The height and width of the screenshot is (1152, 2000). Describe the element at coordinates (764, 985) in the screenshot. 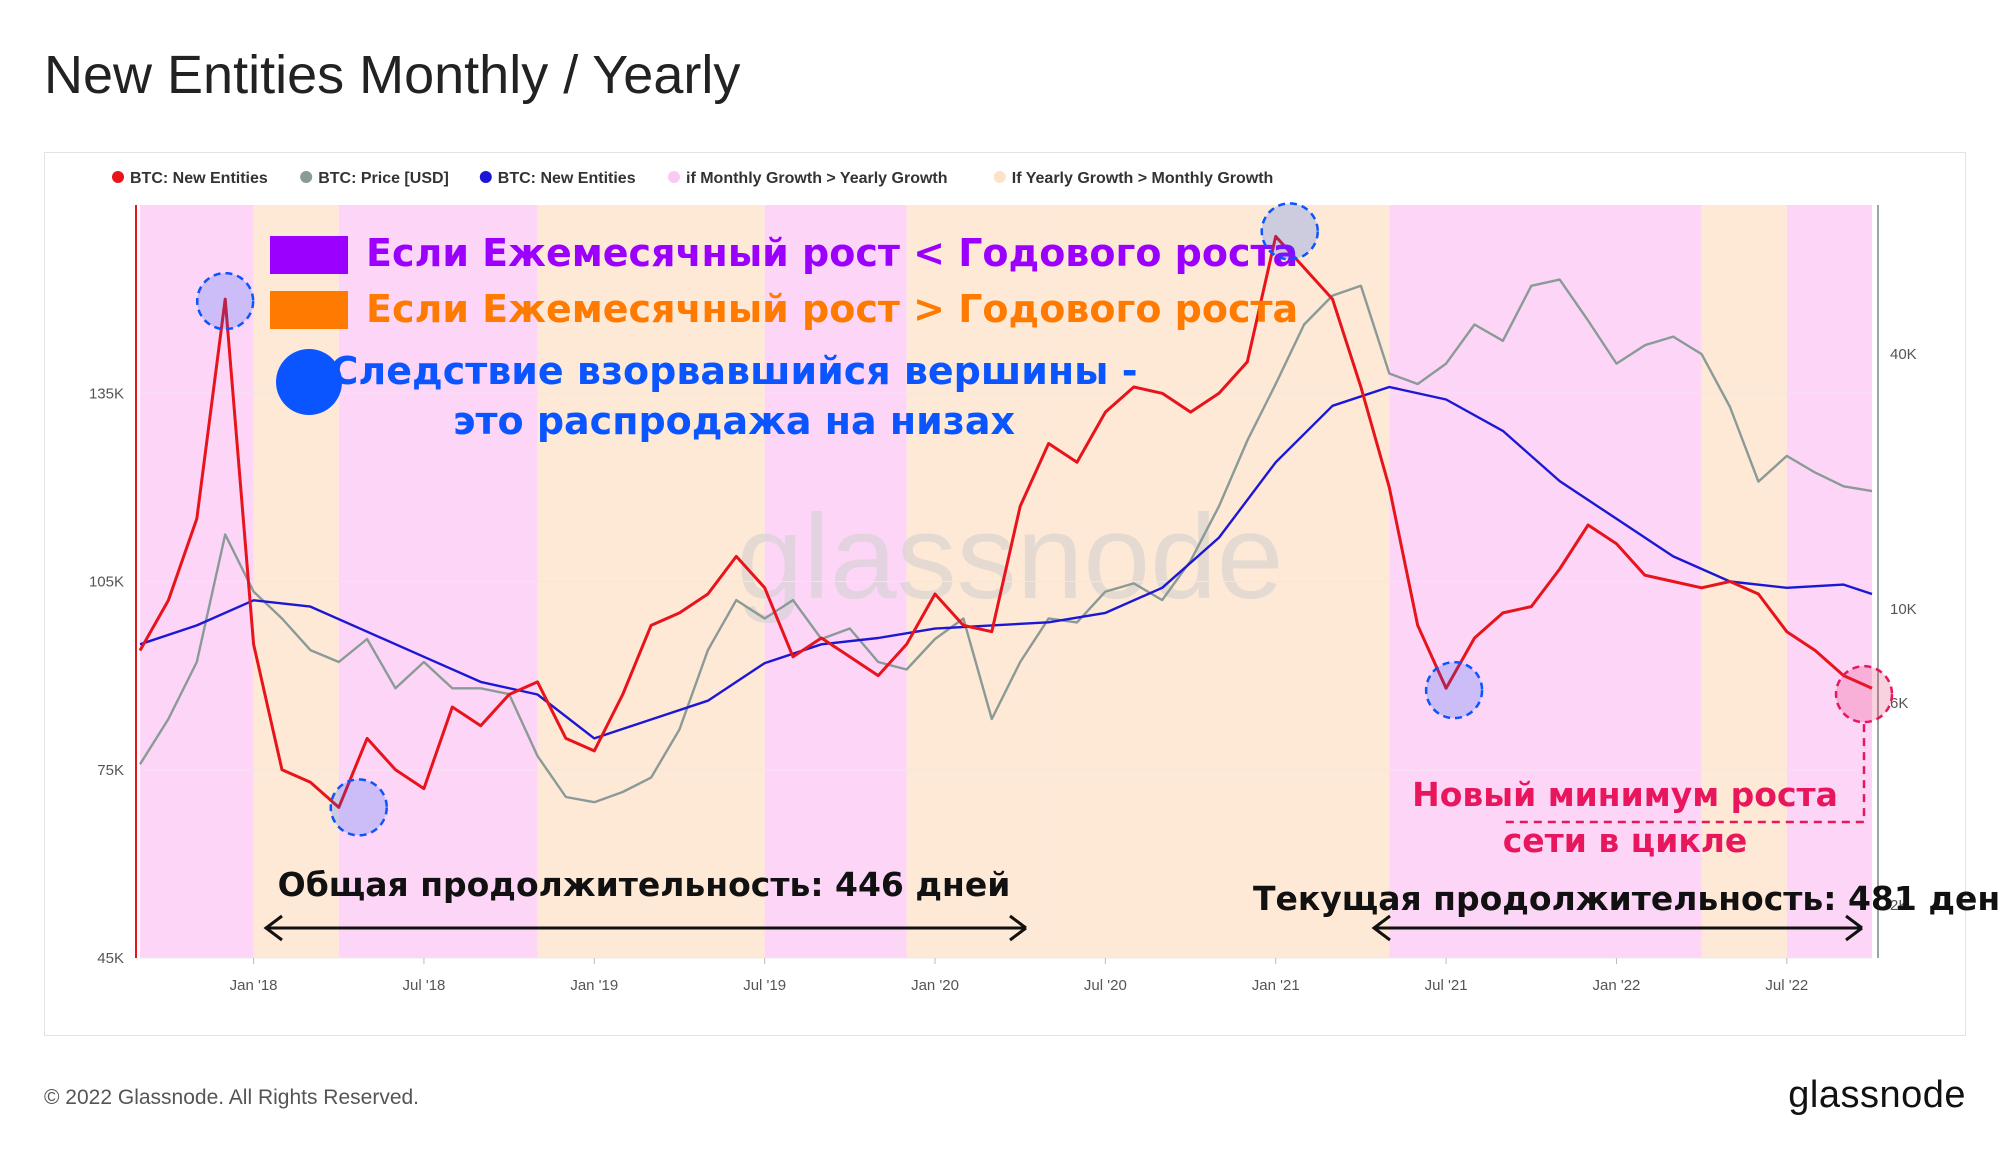

I see `x-tick-label: Jul '19` at that location.